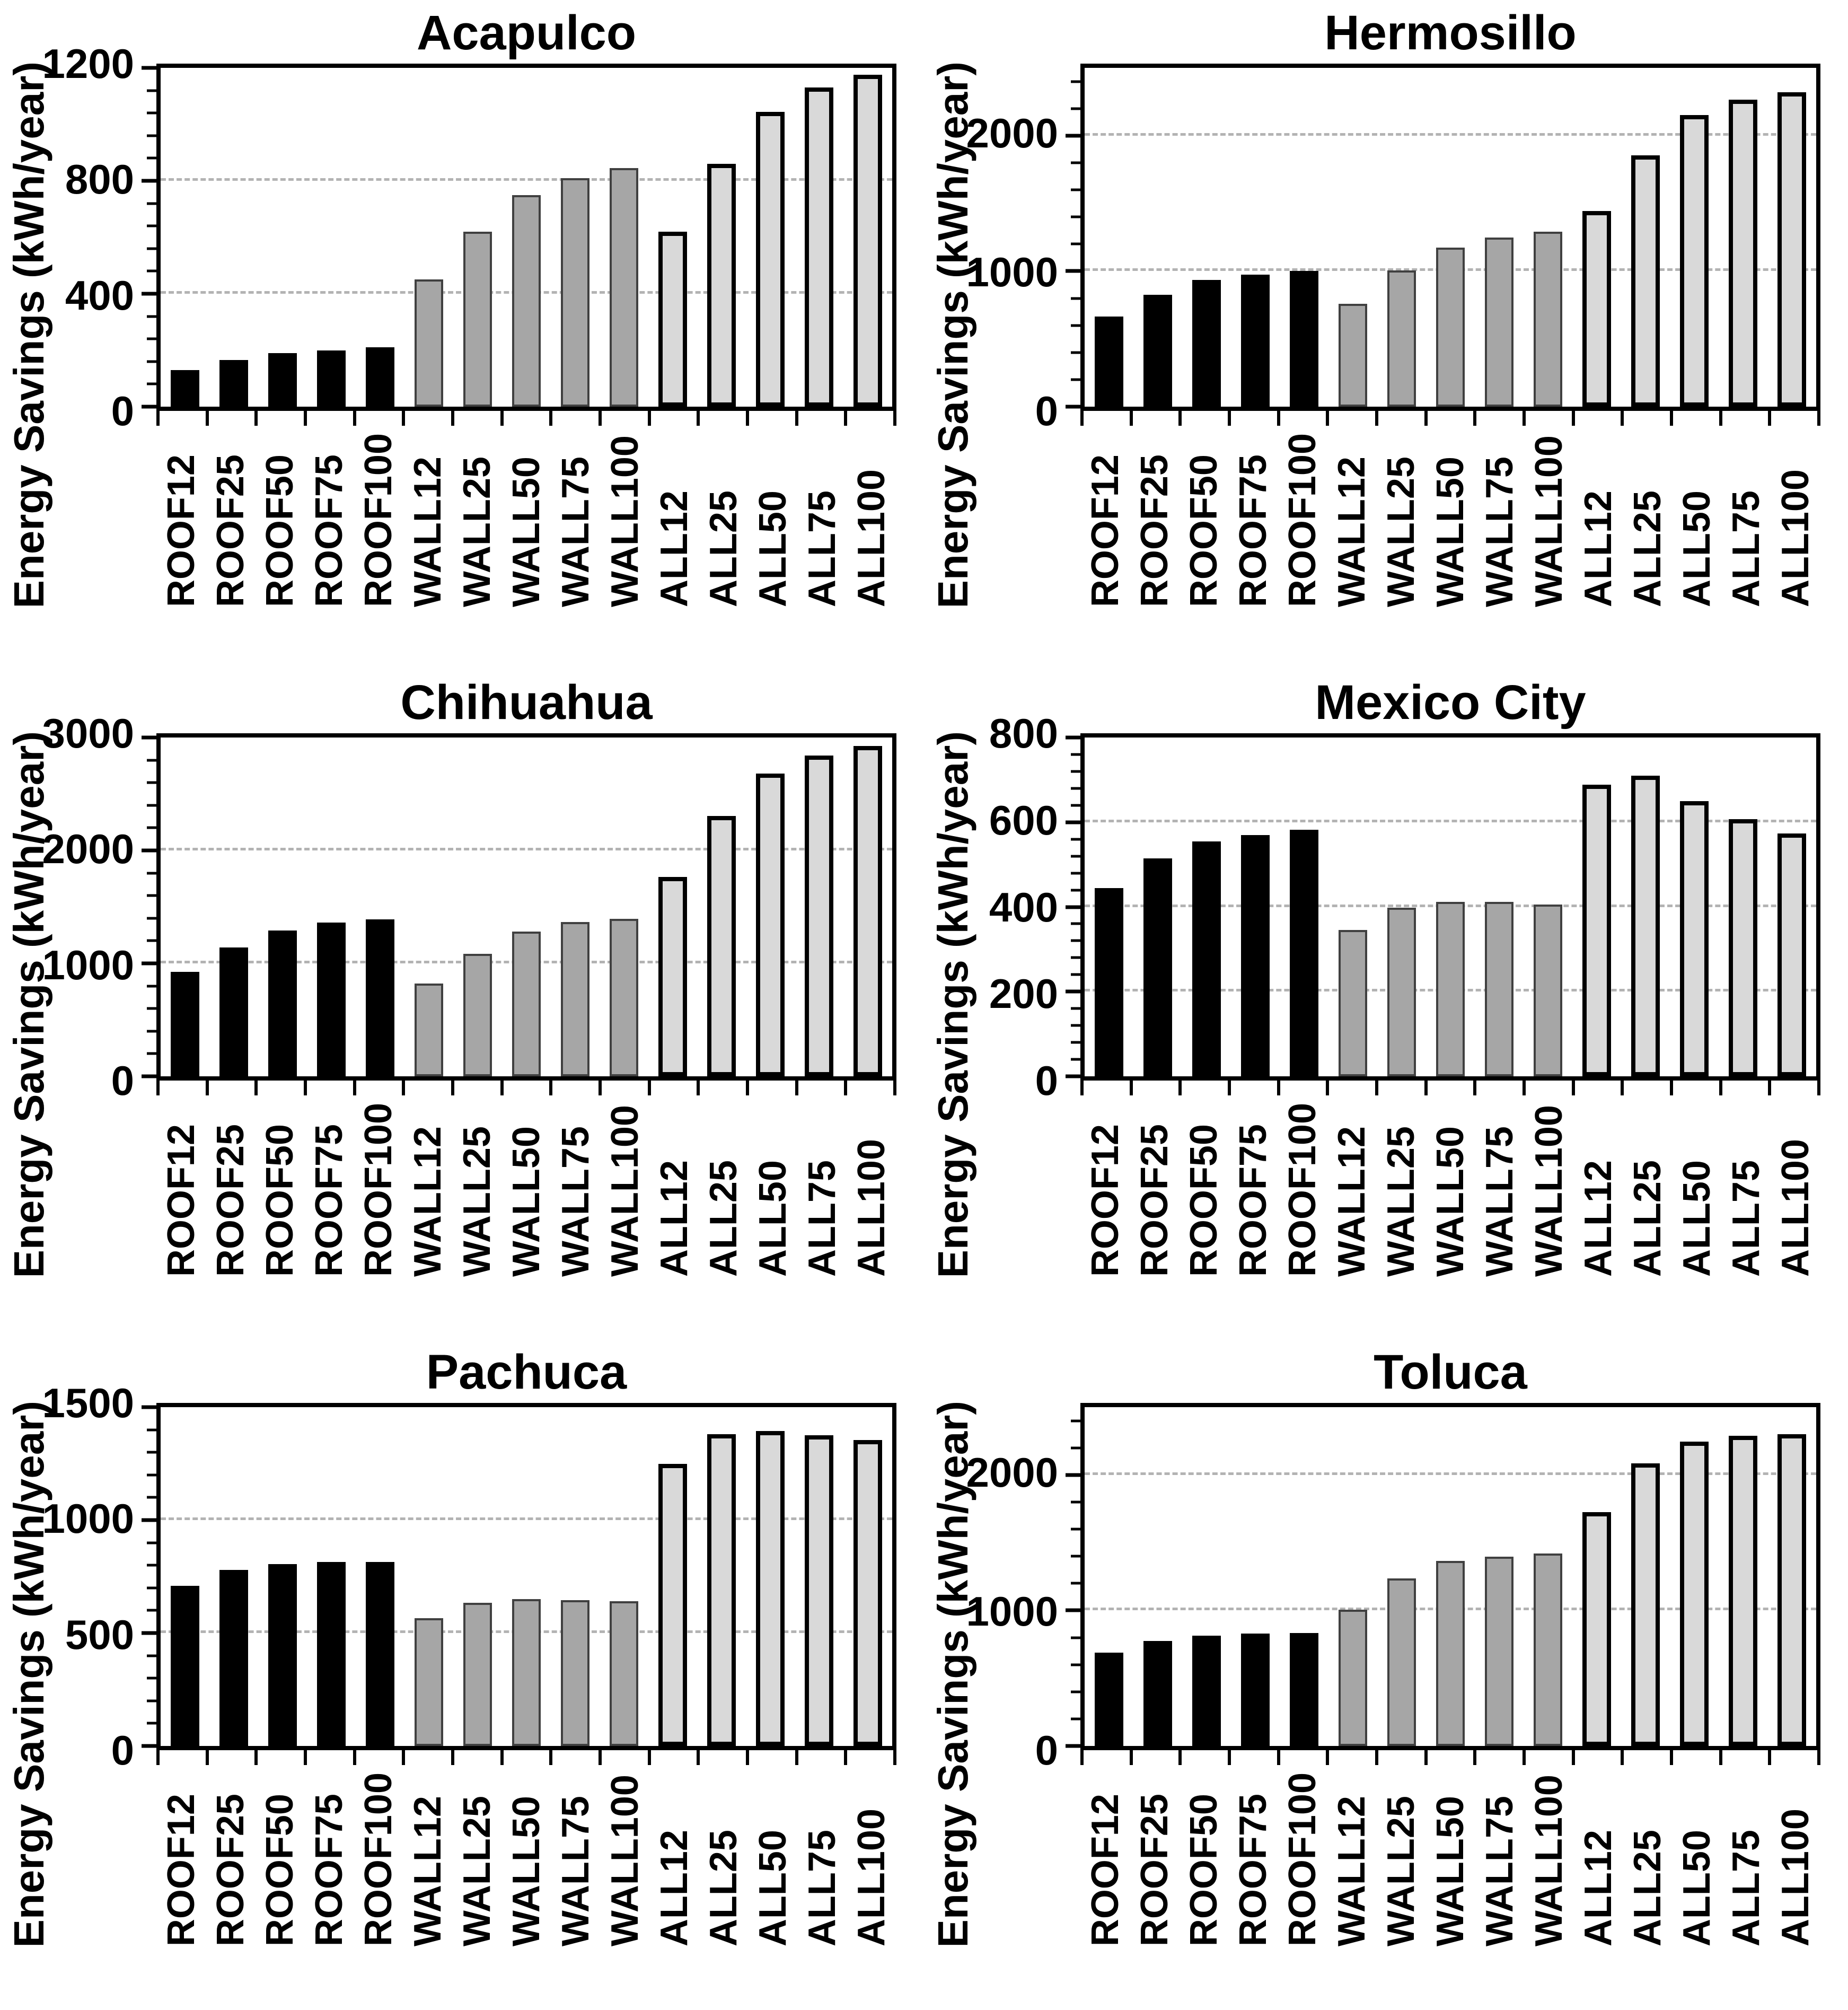  What do you see at coordinates (819, 1590) in the screenshot?
I see `bar-pachuca-all75` at bounding box center [819, 1590].